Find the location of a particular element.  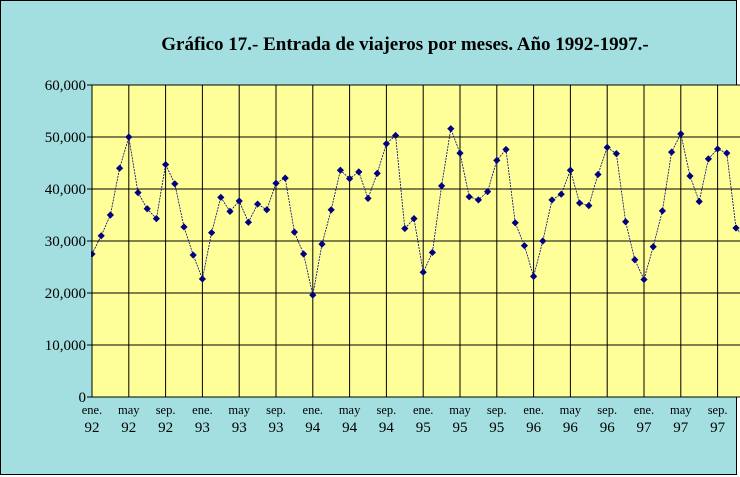

x-tick-label: may 96 is located at coordinates (571, 419).